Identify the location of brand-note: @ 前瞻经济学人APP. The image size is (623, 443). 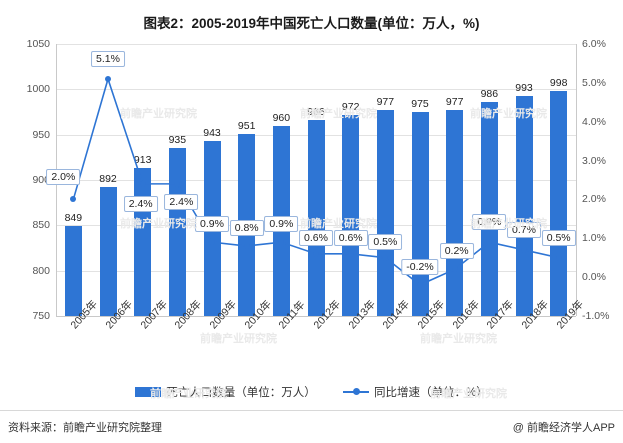
(563, 428).